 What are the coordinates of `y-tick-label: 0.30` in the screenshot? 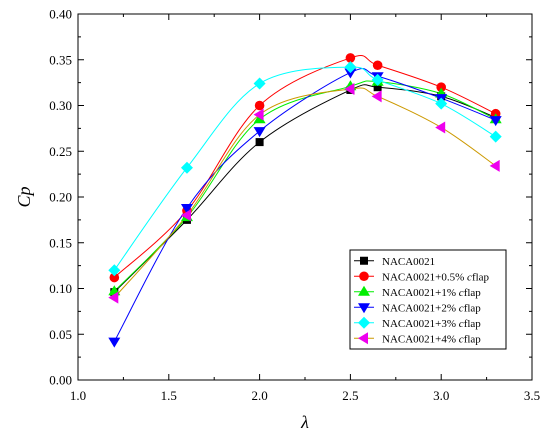 It's located at (60, 105).